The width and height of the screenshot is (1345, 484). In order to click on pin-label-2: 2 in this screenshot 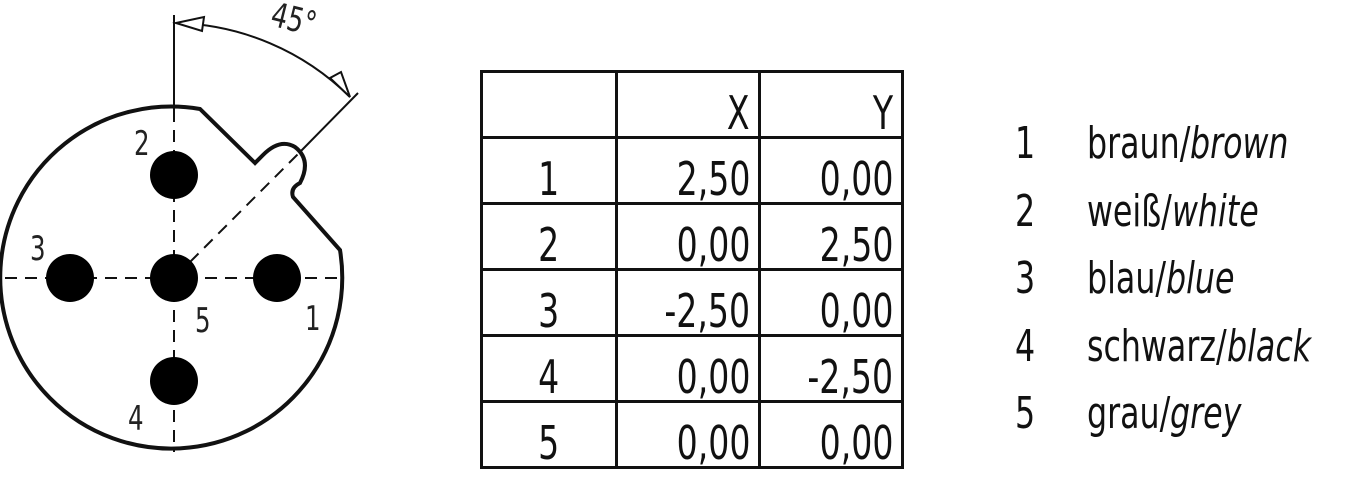, I will do `click(142, 143)`.